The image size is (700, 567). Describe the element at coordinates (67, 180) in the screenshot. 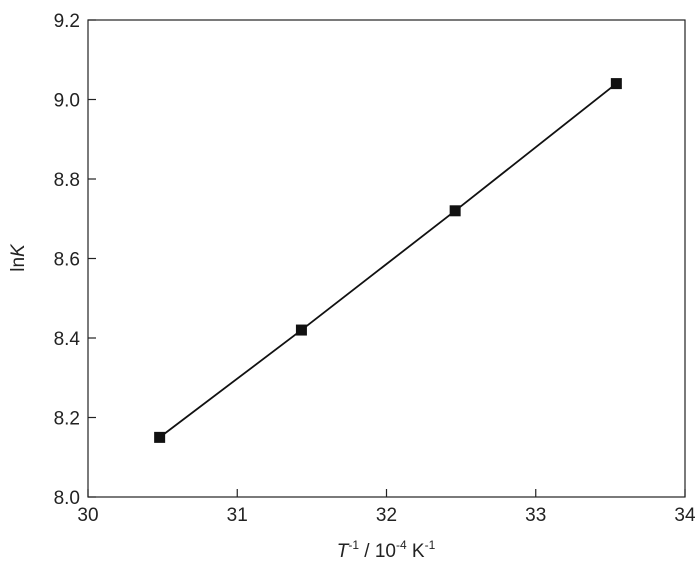

I see `y-tick-label: 8.8` at that location.